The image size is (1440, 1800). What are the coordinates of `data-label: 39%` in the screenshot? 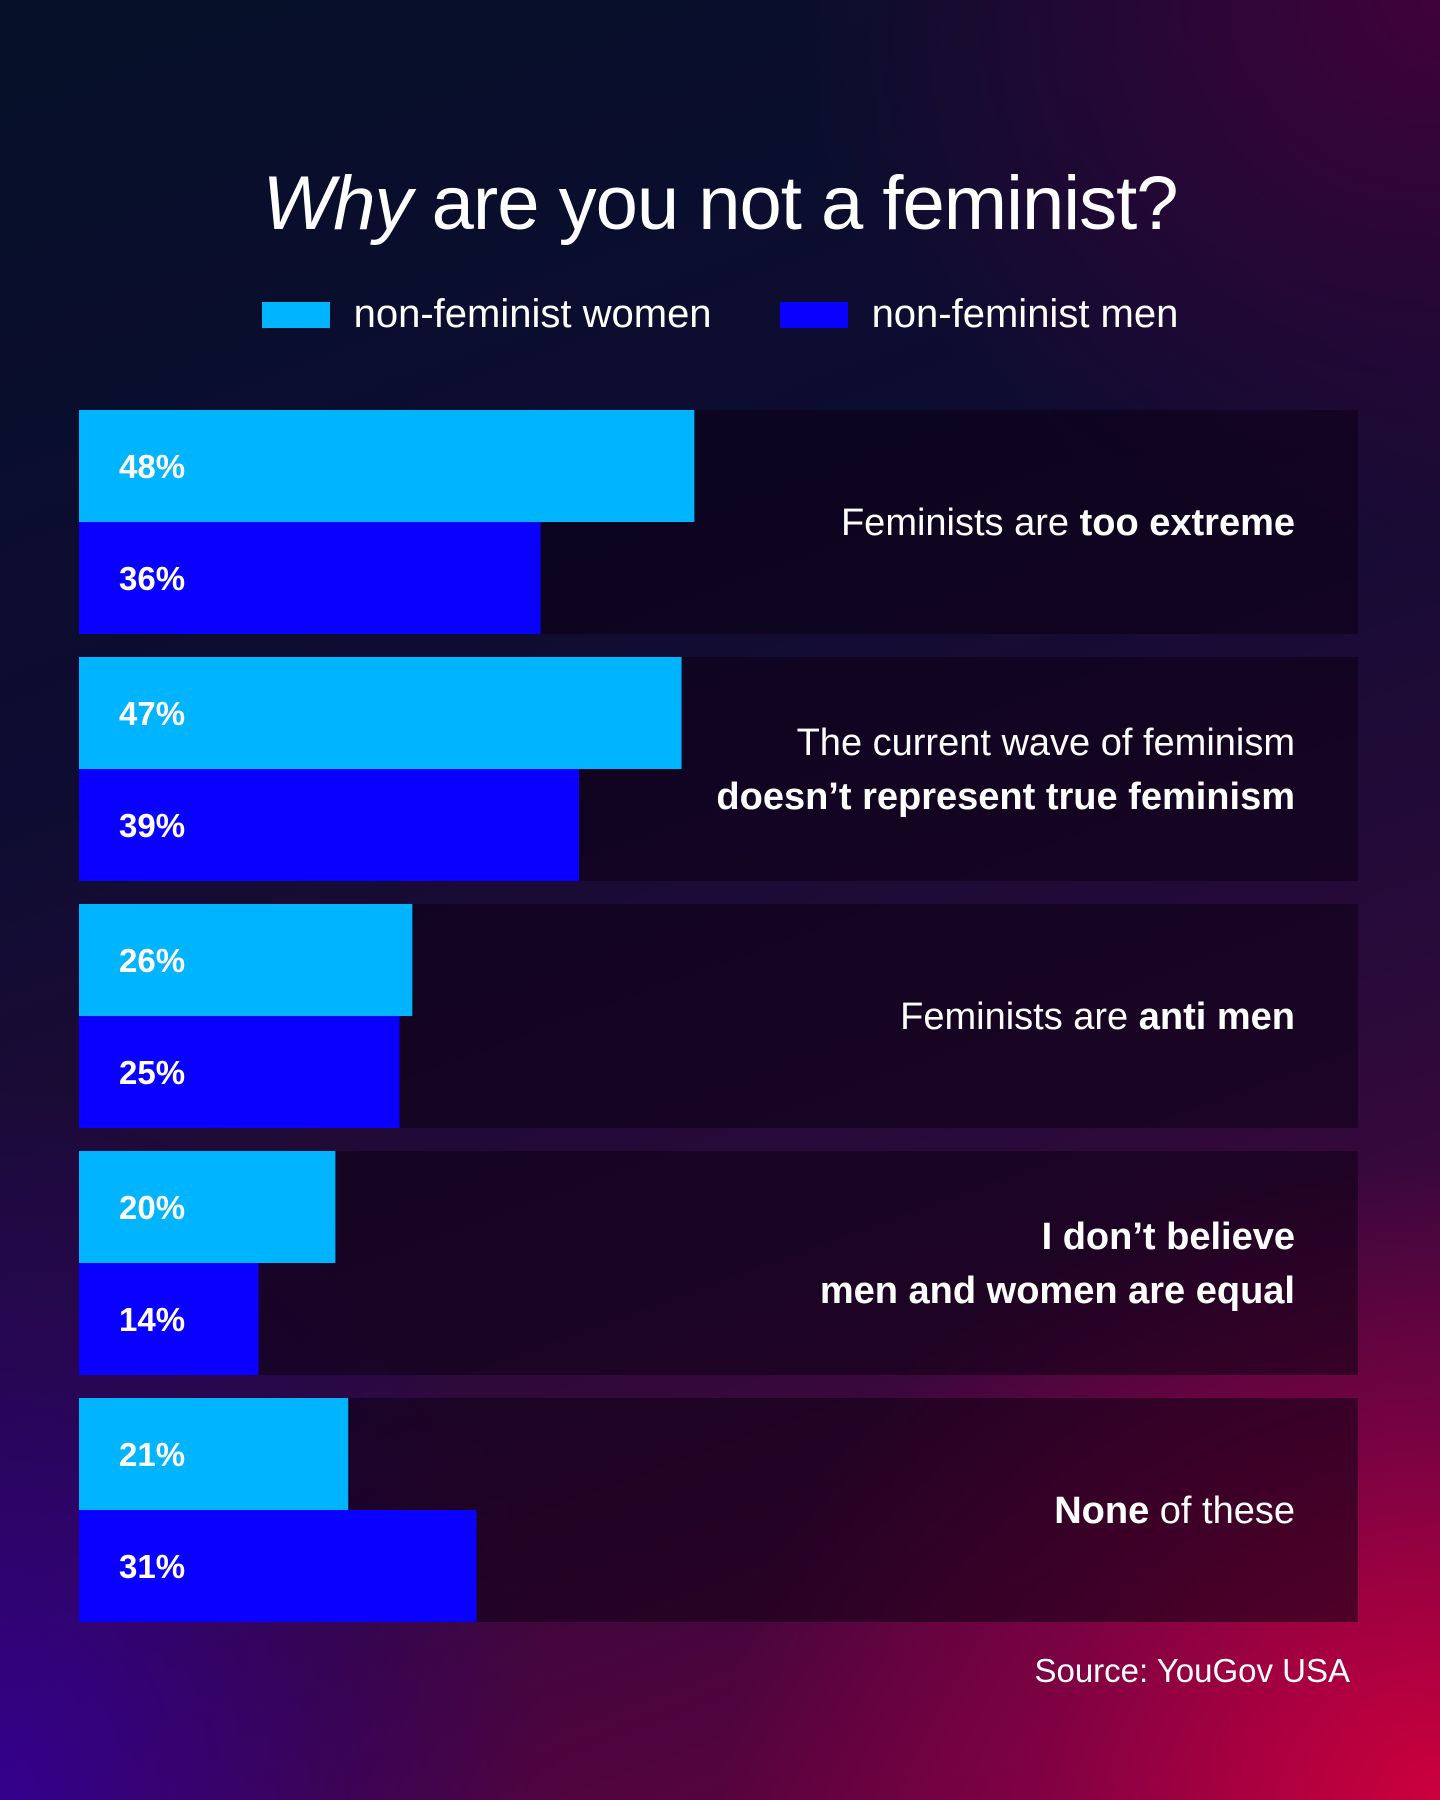 It's located at (152, 825).